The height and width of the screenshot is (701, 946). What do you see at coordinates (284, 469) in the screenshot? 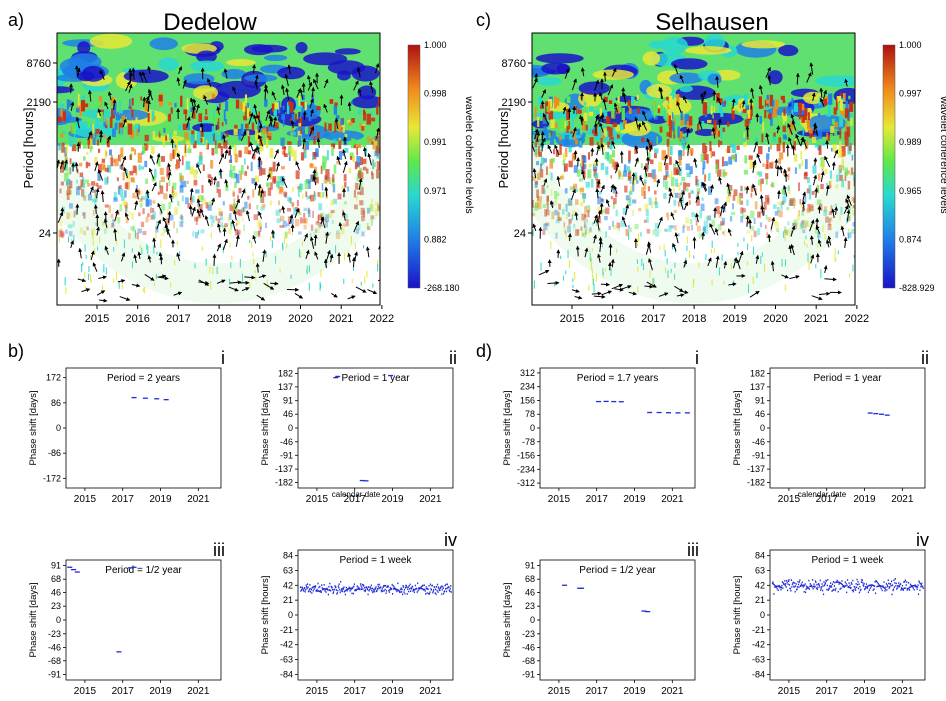
I see `y-tick-label: -137` at bounding box center [284, 469].